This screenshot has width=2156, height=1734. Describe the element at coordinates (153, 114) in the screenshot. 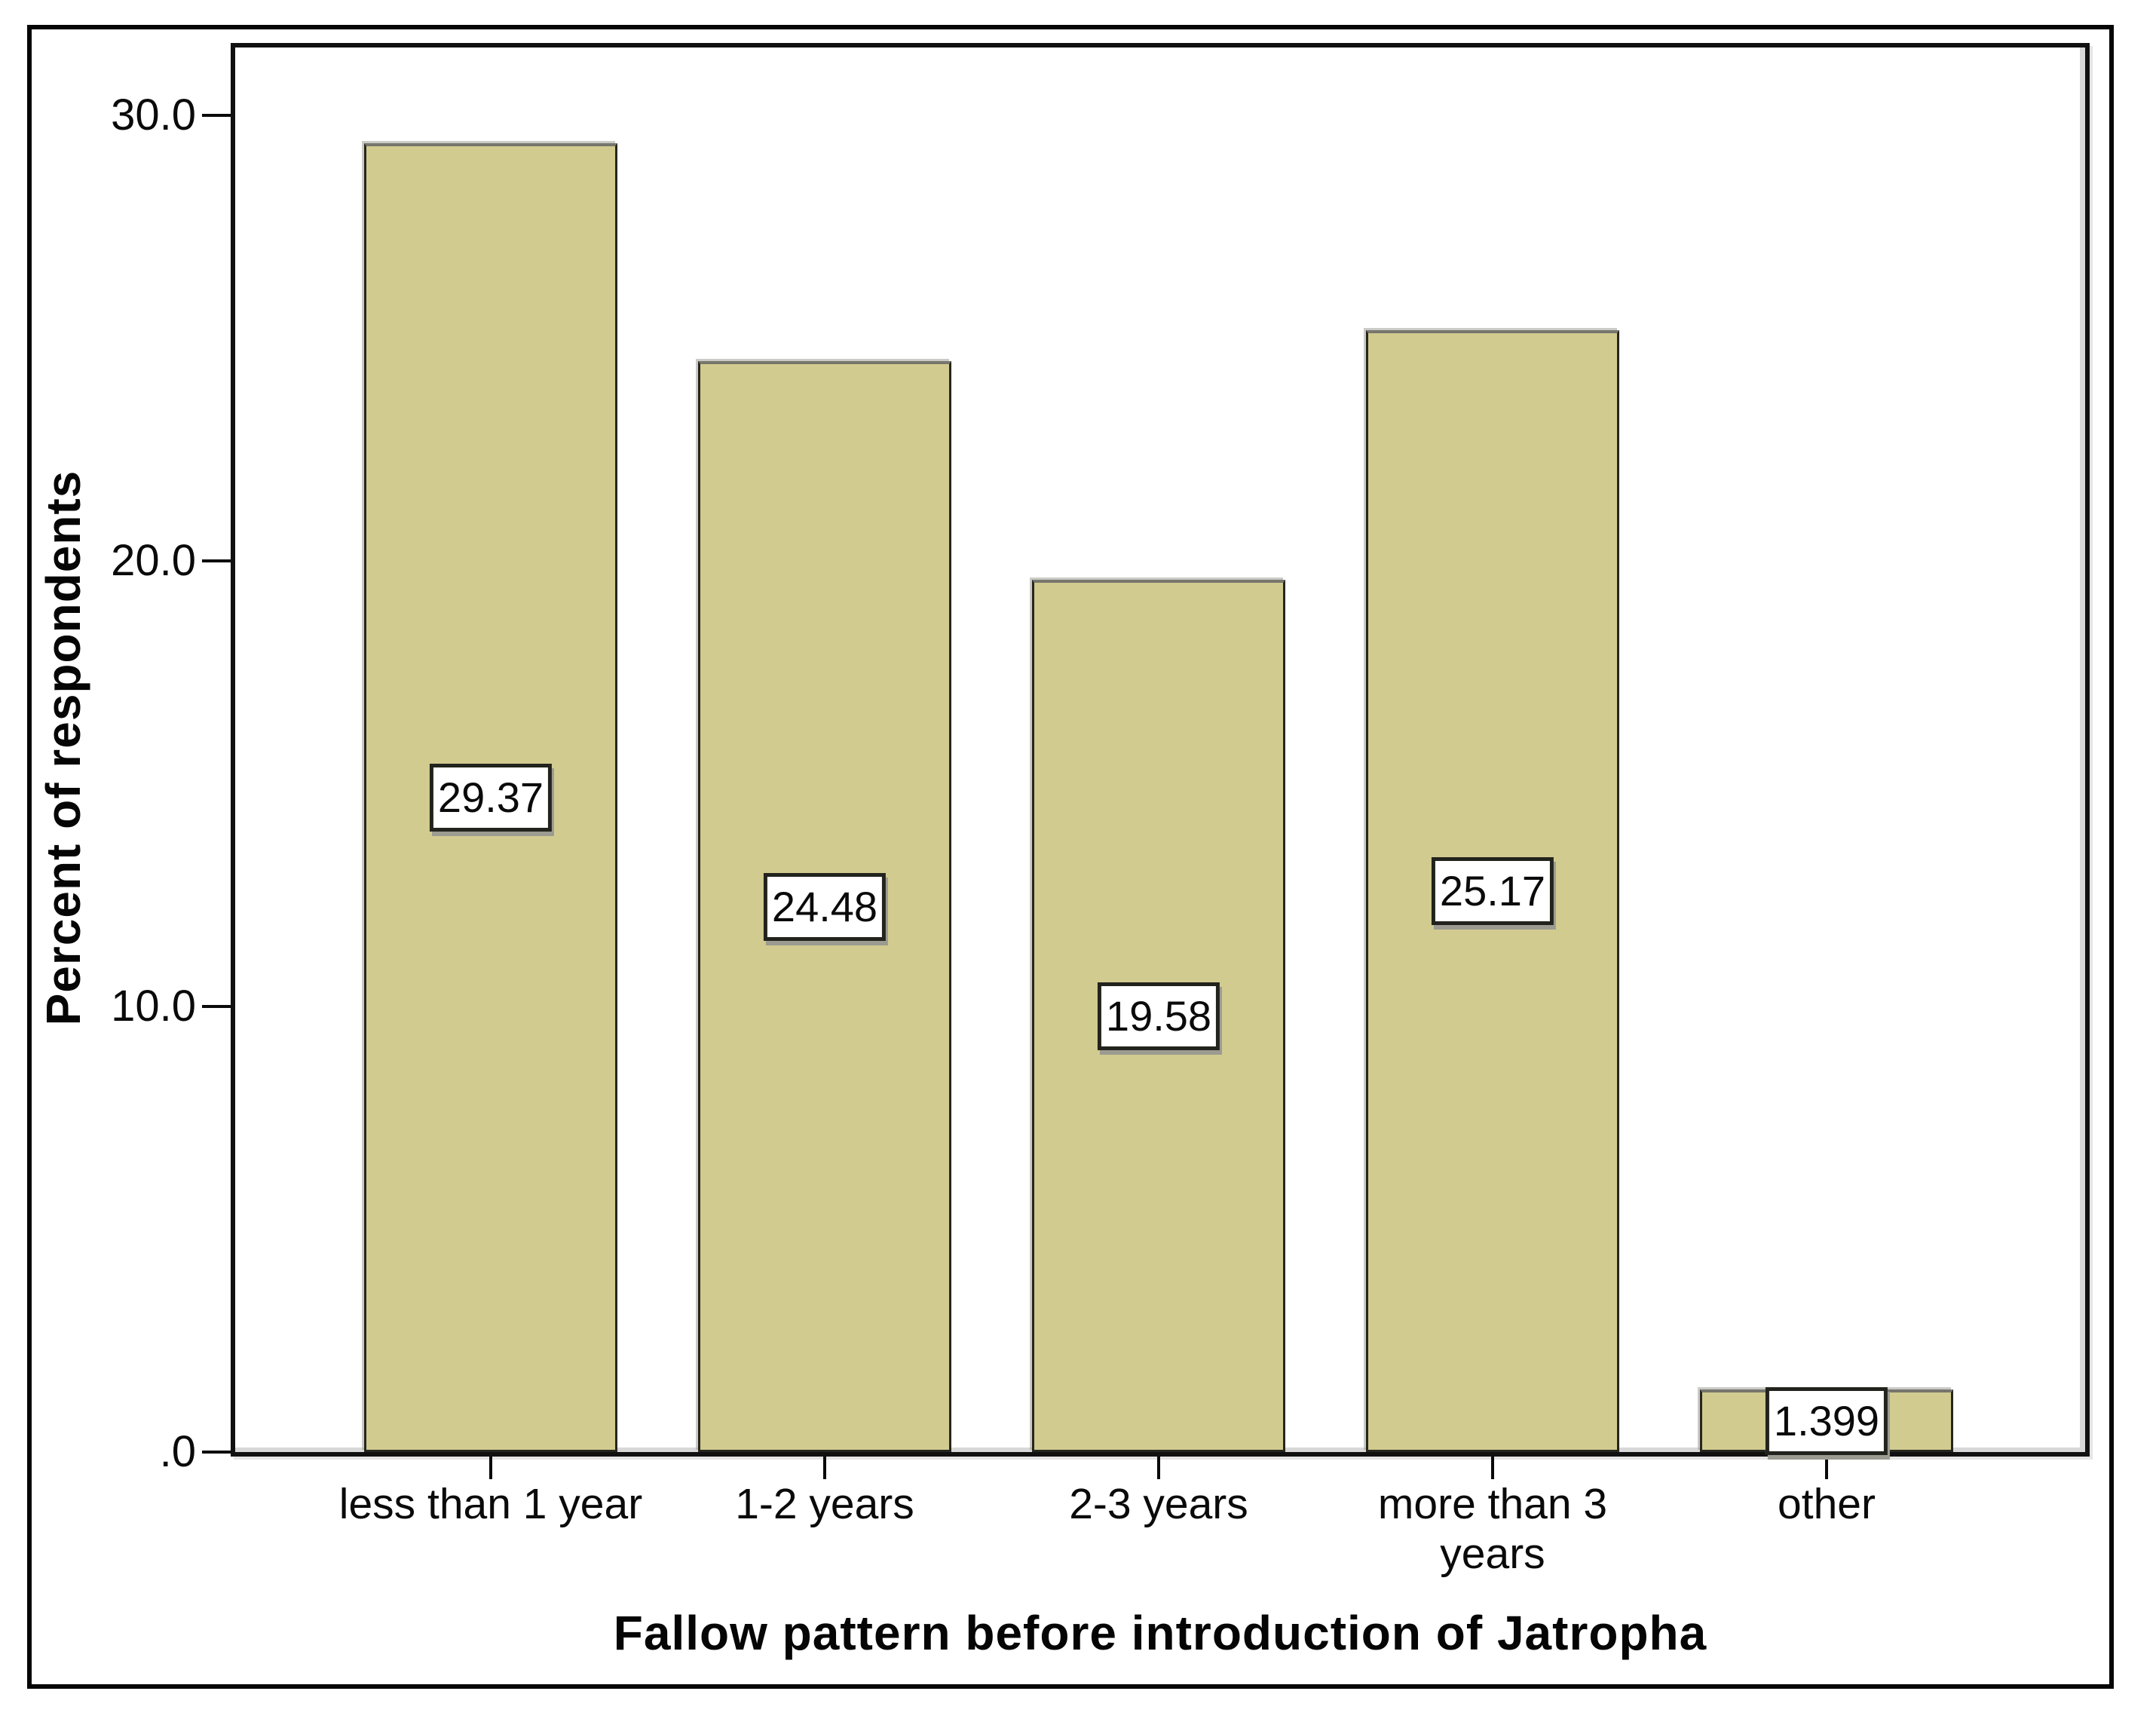

I see `y-tick-label: 30.0` at that location.